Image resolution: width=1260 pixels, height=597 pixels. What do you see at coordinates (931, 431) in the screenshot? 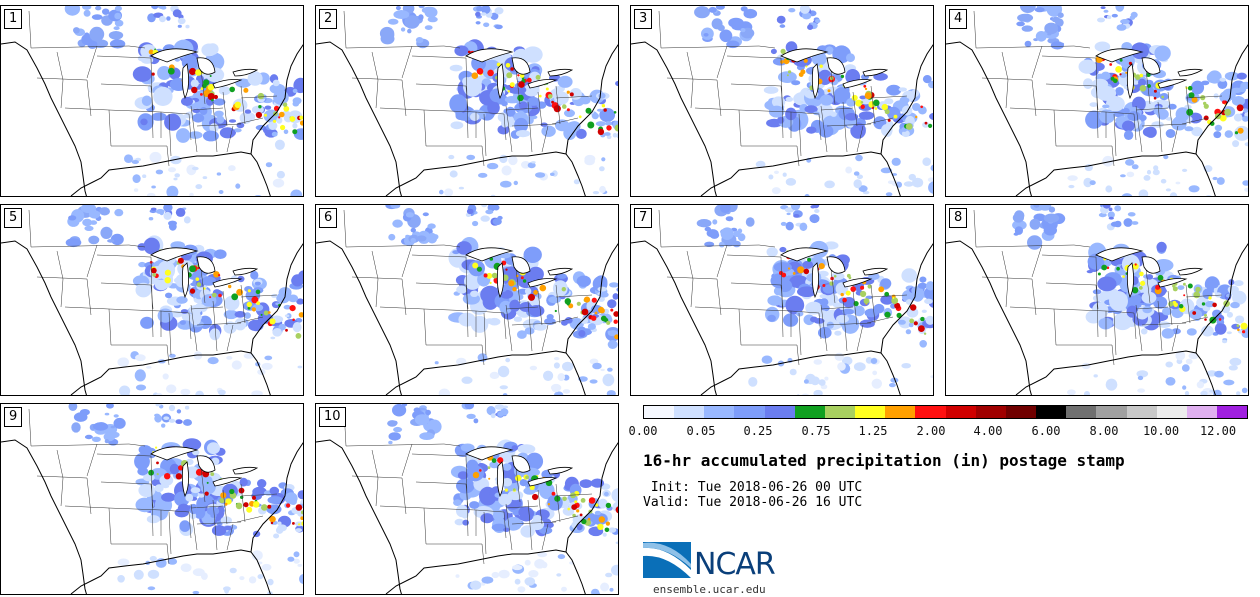
I see `colorbar-tick-label: 2.00` at bounding box center [931, 431].